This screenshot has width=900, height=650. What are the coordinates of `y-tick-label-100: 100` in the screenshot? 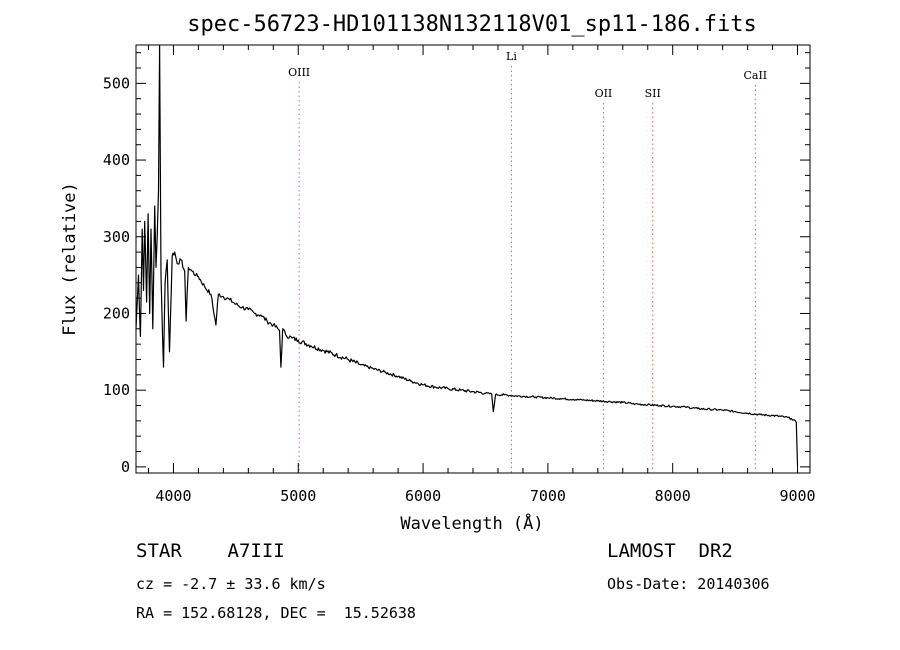 It's located at (116, 390).